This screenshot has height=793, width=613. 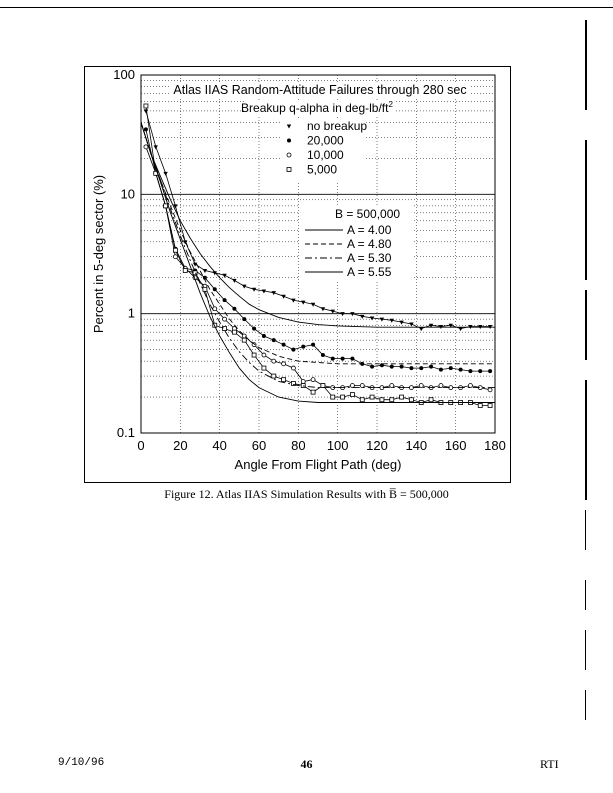 I want to click on legend-line-label: A = 5.55, so click(x=369, y=272).